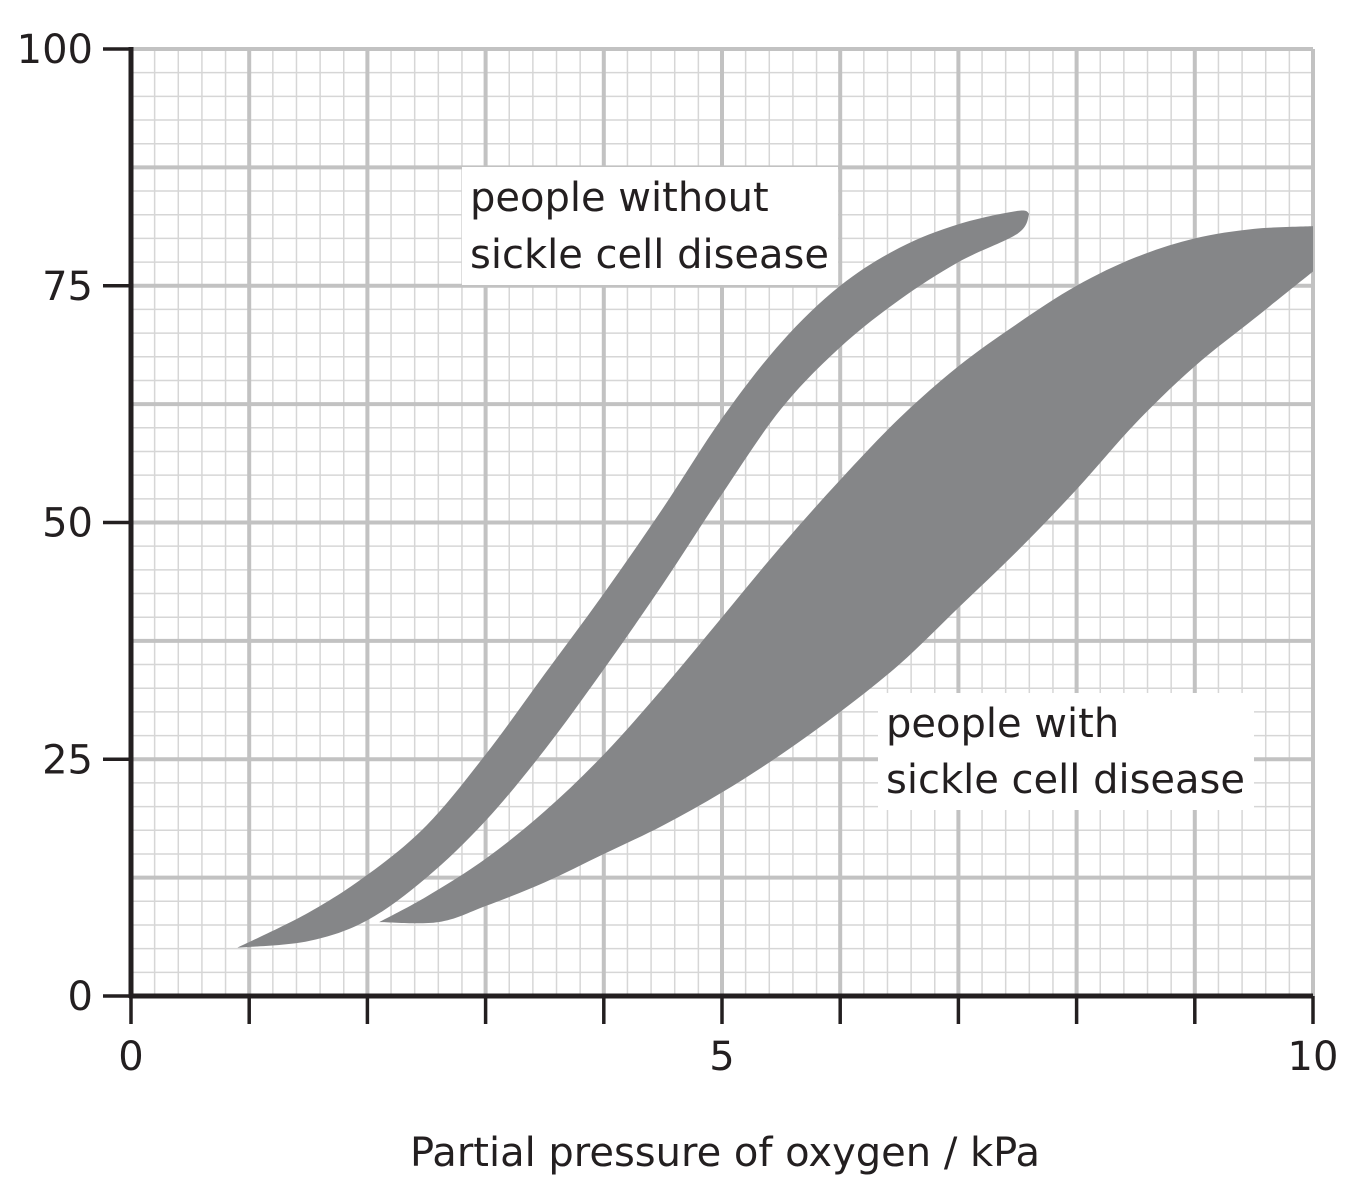 The image size is (1361, 1196). Describe the element at coordinates (619, 198) in the screenshot. I see `band-label-line-1: people without` at that location.